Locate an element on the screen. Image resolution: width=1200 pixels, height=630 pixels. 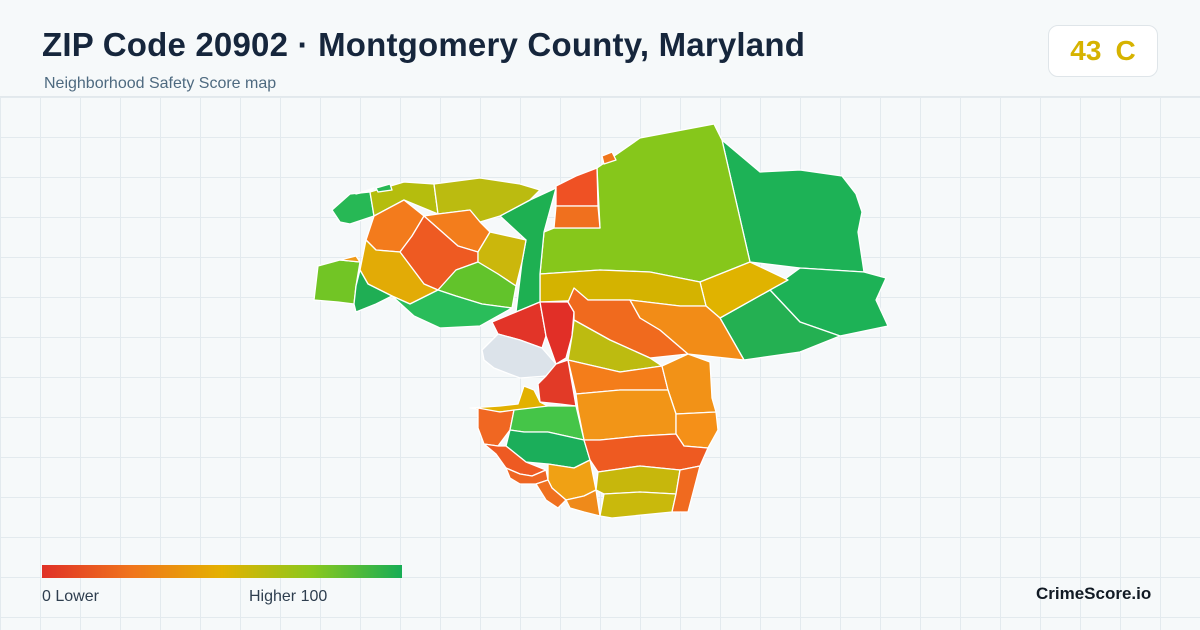
page-subtitle: Neighborhood Safety Score map is located at coordinates (160, 83).